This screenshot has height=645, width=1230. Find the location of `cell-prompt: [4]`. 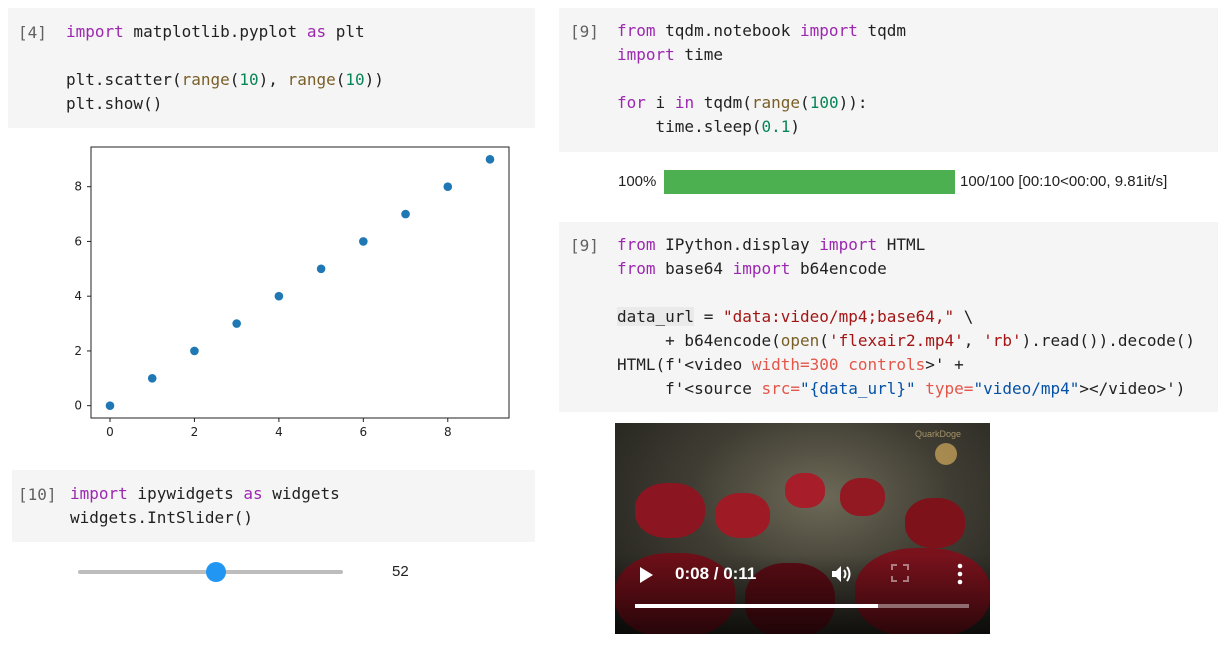

cell-prompt: [4] is located at coordinates (32, 32).